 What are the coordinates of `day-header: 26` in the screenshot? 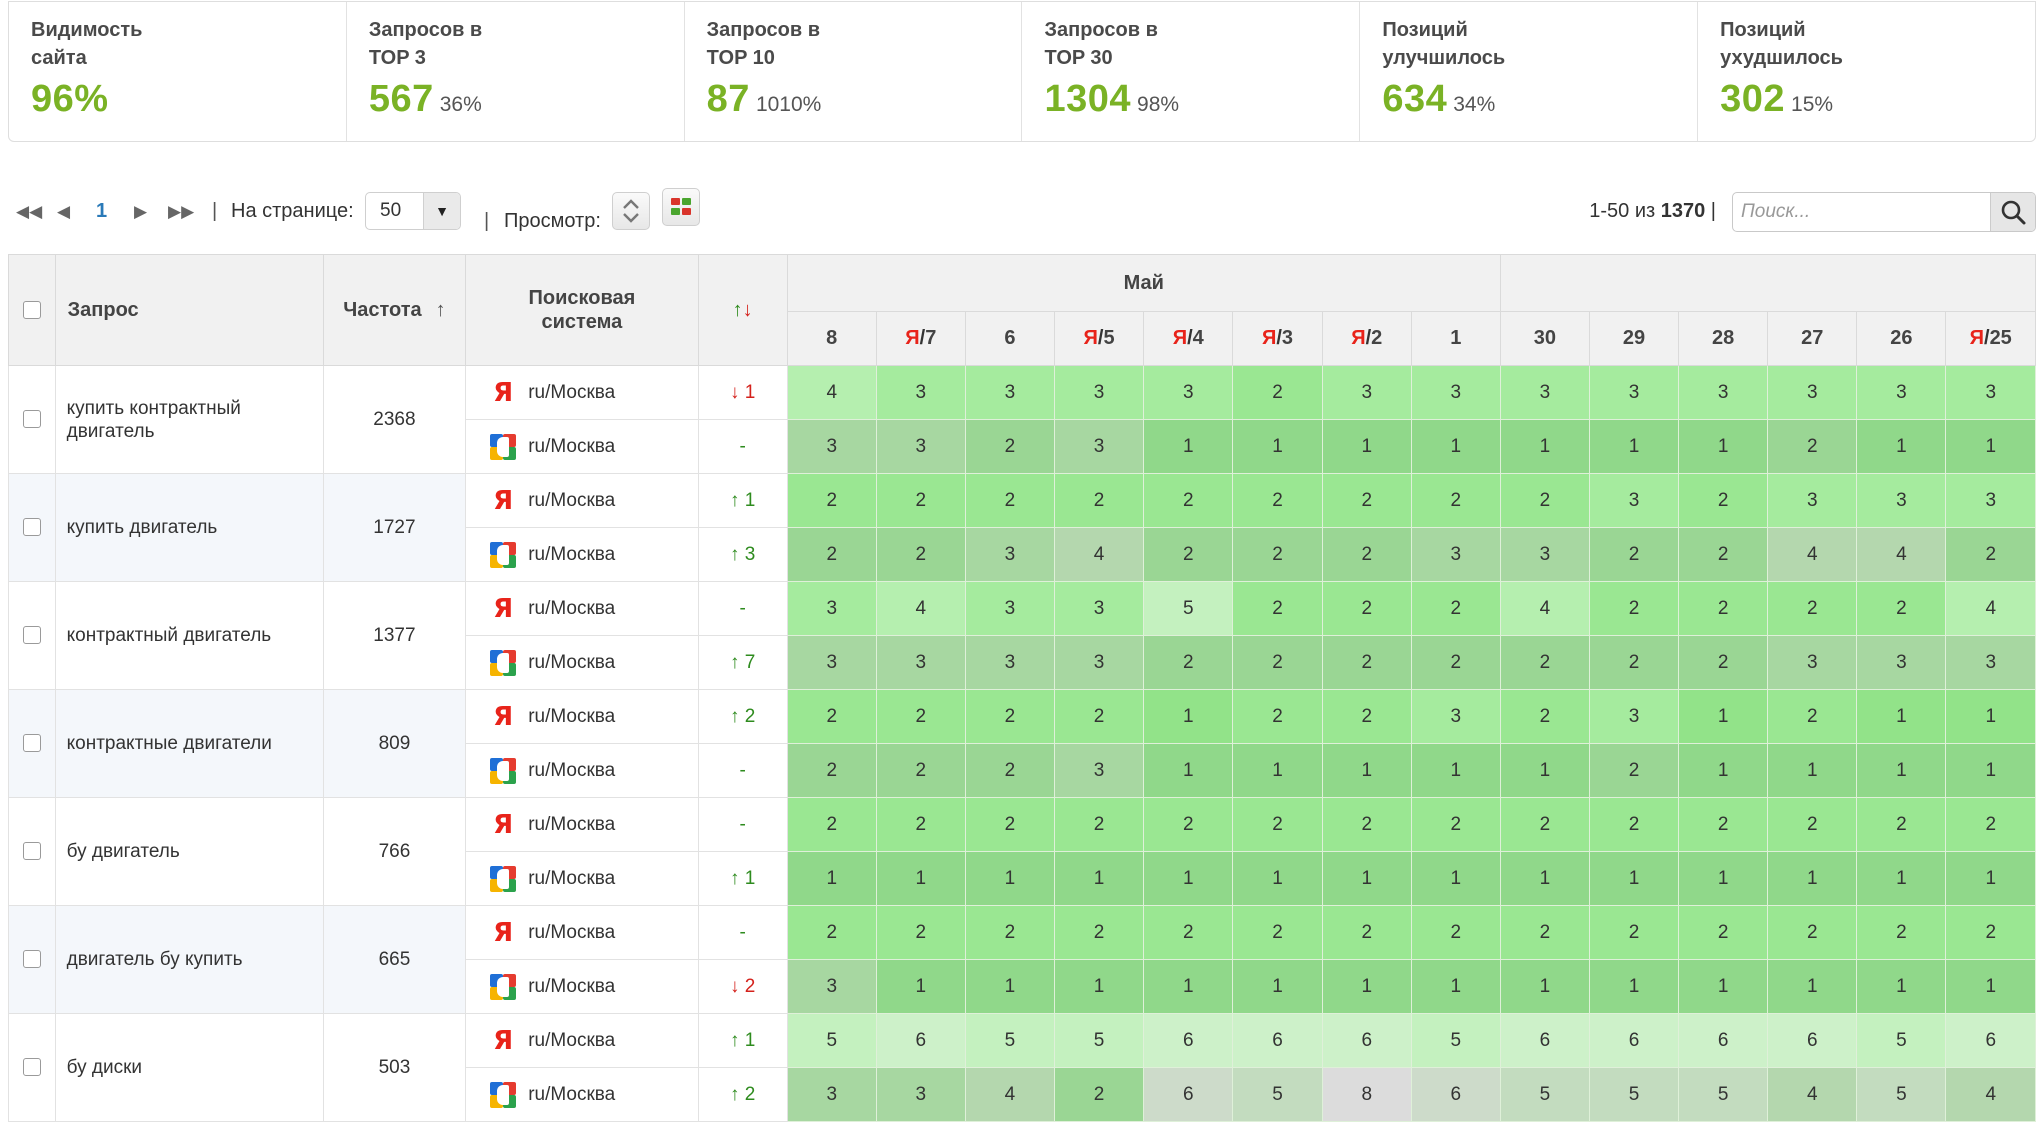 It's located at (1901, 338).